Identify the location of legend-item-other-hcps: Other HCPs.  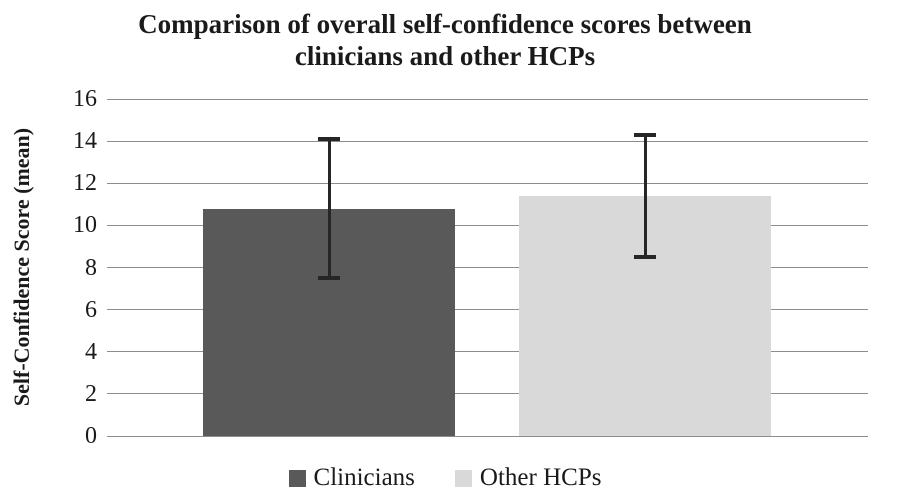
(528, 478).